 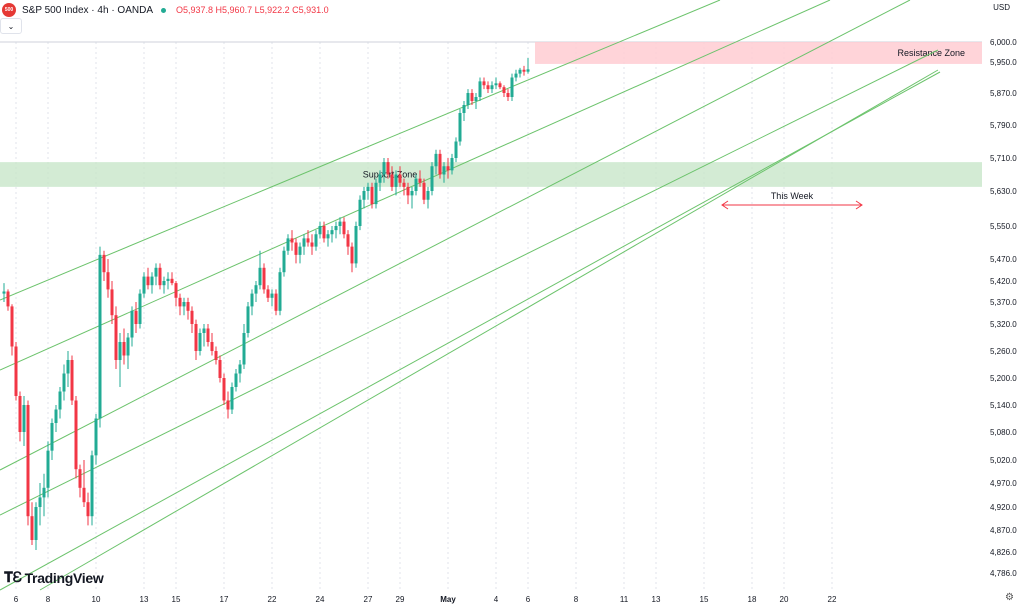 What do you see at coordinates (1001, 7) in the screenshot?
I see `currency-selector: USD` at bounding box center [1001, 7].